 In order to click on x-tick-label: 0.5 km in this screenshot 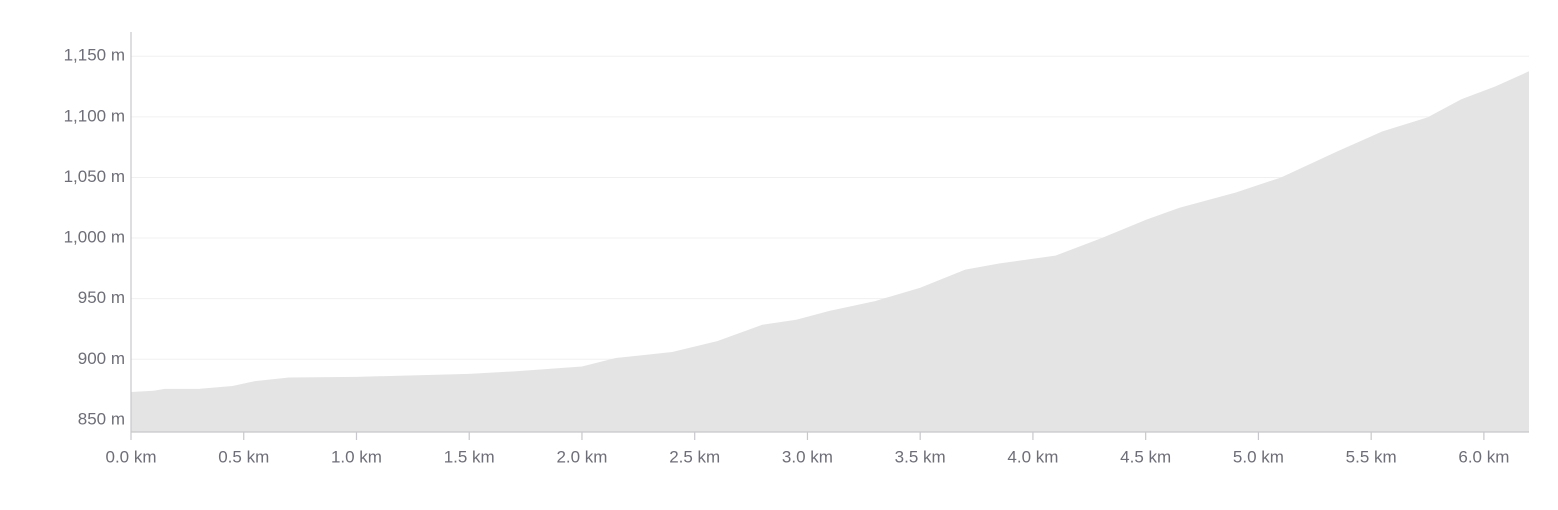, I will do `click(243, 456)`.